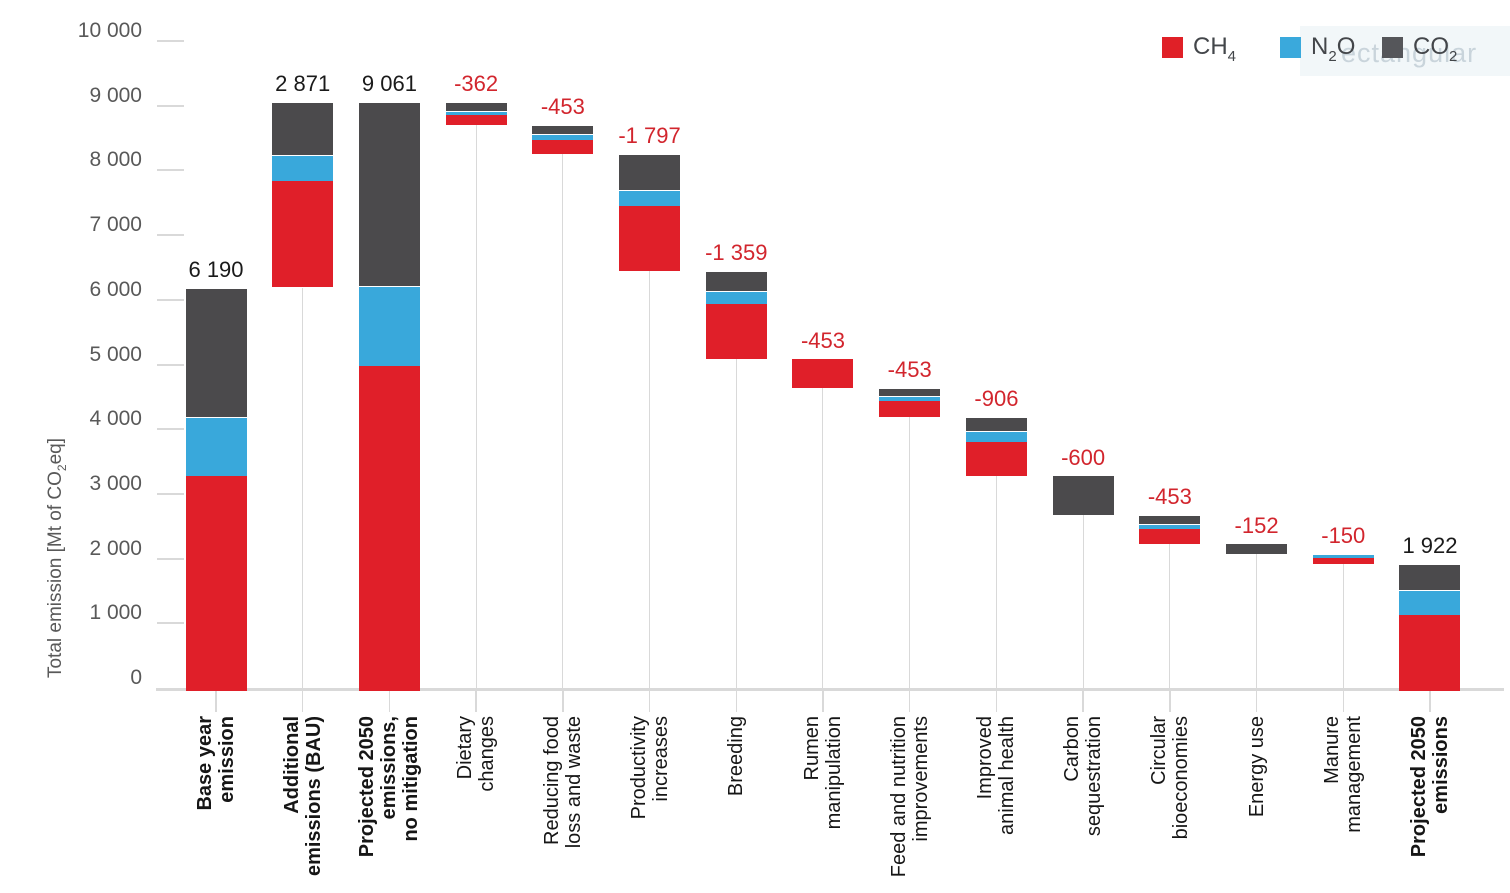 The height and width of the screenshot is (893, 1510). I want to click on legend-label-co2-sub: 2, so click(1453, 56).